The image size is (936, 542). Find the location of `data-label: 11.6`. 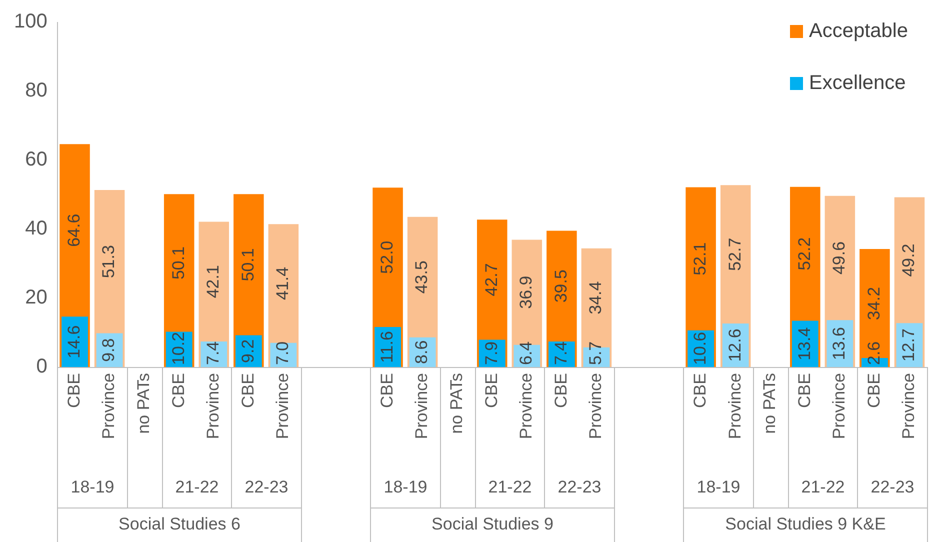

data-label: 11.6 is located at coordinates (386, 347).